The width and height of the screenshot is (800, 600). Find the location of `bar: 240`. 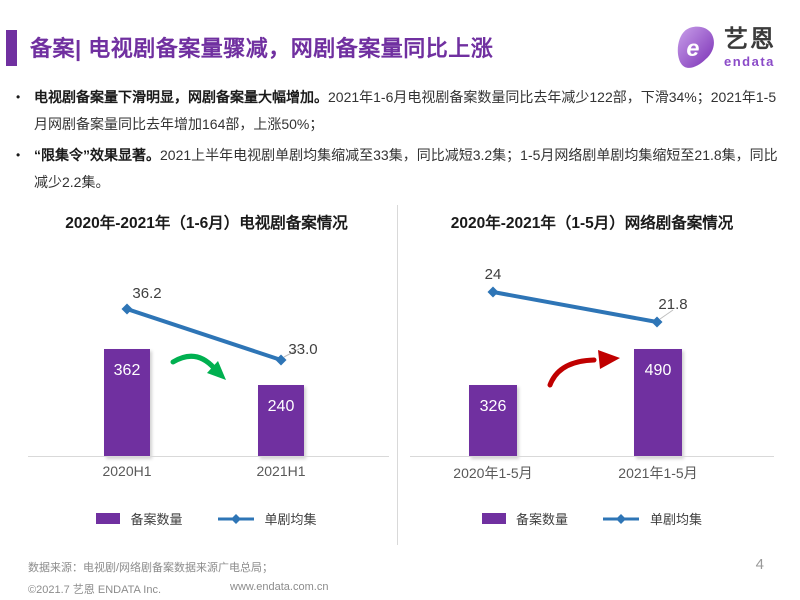

bar: 240 is located at coordinates (281, 421).